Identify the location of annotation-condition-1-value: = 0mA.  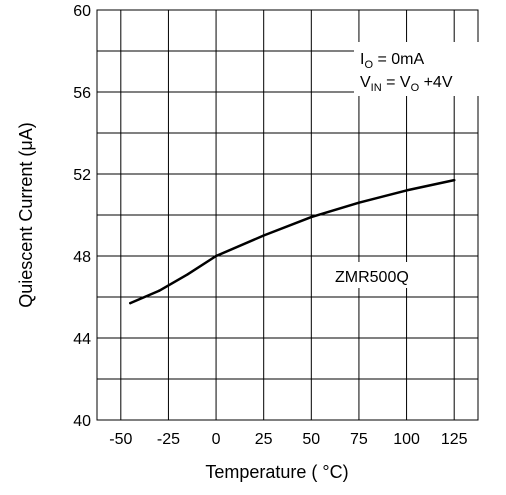
(398, 59).